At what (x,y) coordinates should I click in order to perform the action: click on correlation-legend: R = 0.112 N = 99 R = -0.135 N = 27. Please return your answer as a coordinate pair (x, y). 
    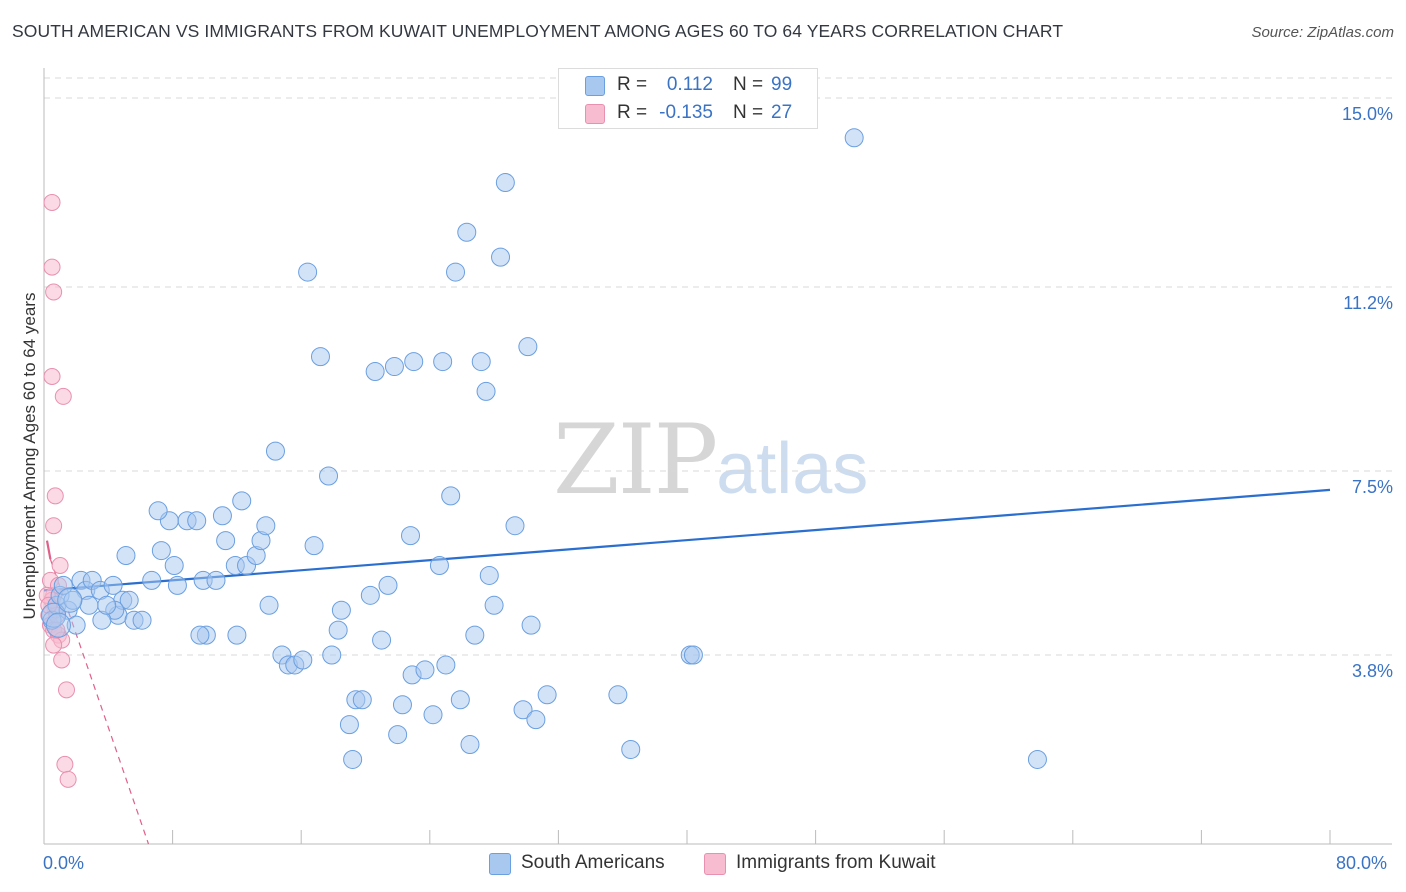
    Looking at the image, I should click on (688, 98).